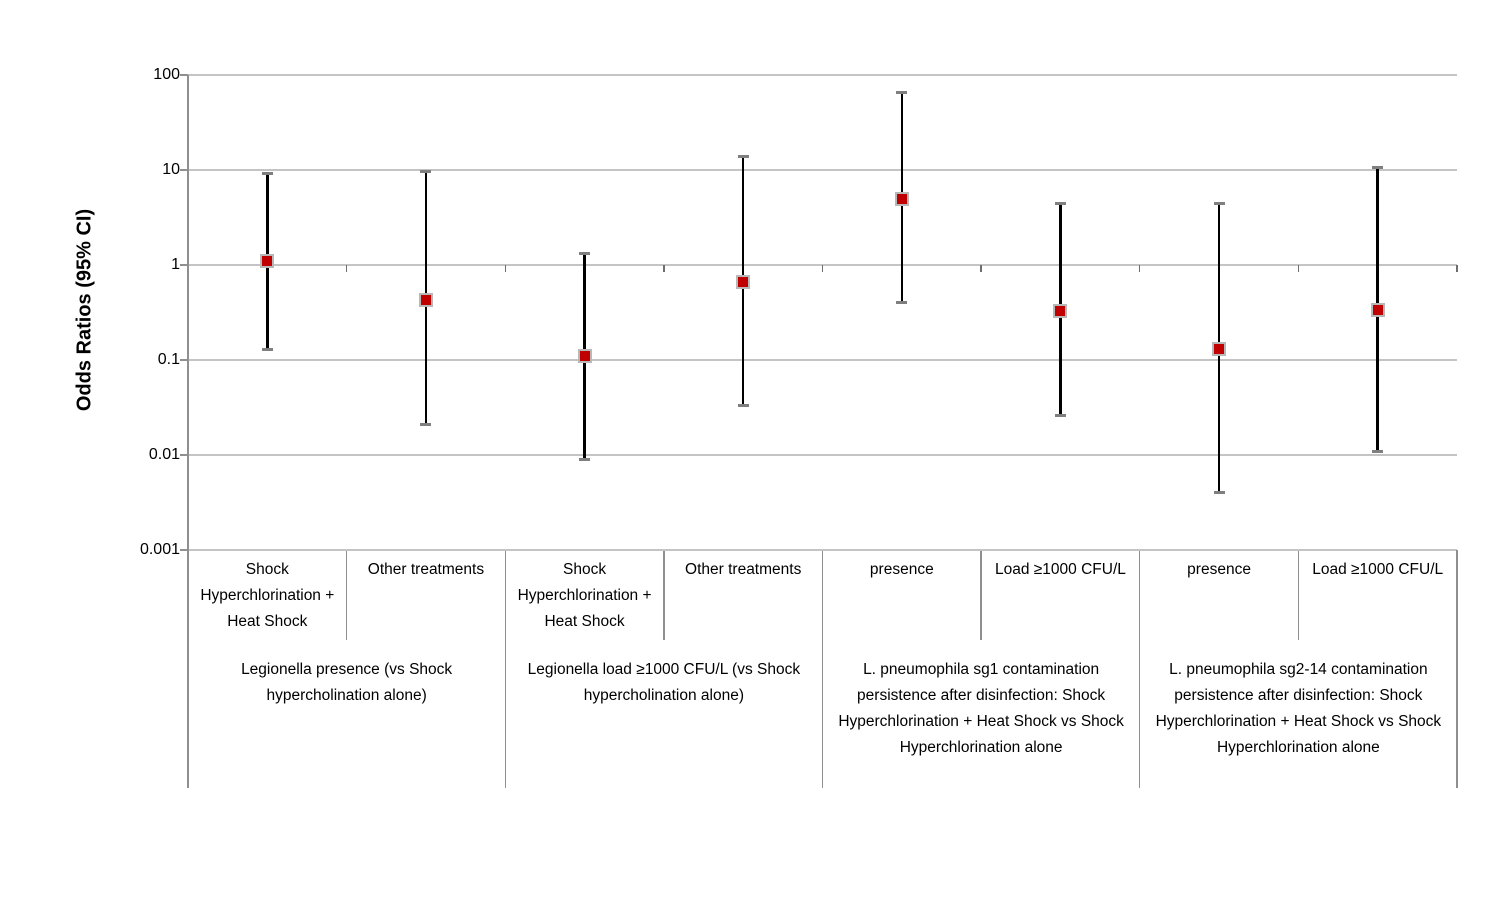 Image resolution: width=1512 pixels, height=907 pixels. Describe the element at coordinates (84, 309) in the screenshot. I see `y-axis-title: Odds Ratios (95% CI)` at that location.